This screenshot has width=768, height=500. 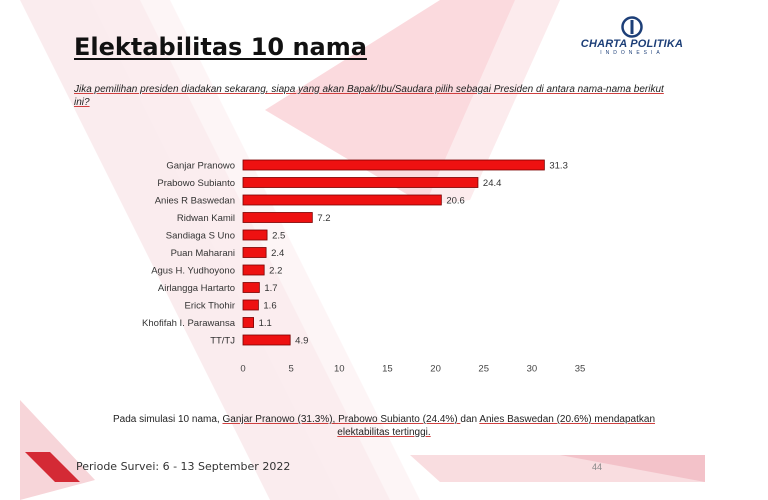 I want to click on x-tick-label: 30, so click(x=532, y=369).